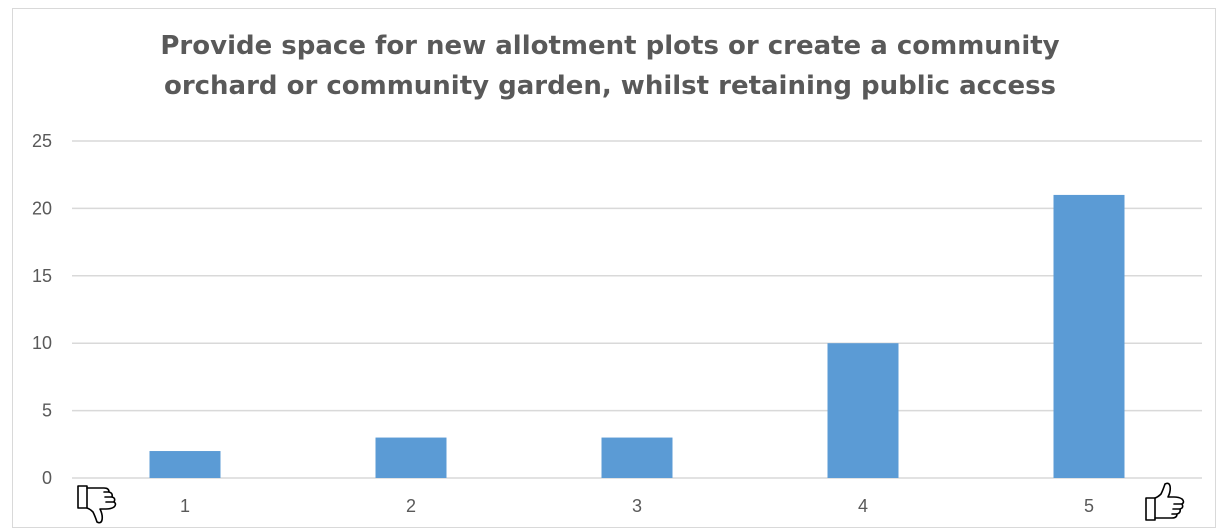 The image size is (1220, 531). What do you see at coordinates (47, 411) in the screenshot?
I see `y-tick-label: 5` at bounding box center [47, 411].